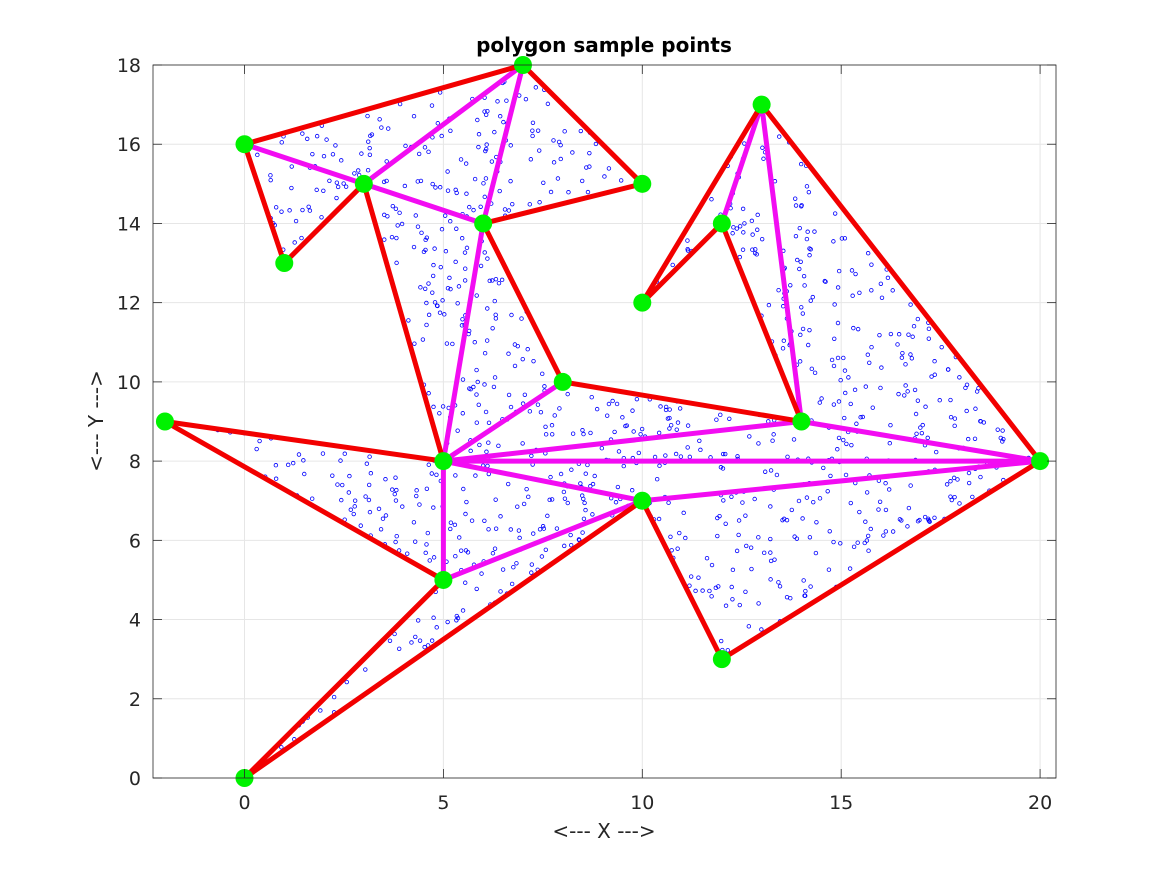 Image resolution: width=1167 pixels, height=875 pixels. What do you see at coordinates (135, 621) in the screenshot?
I see `y-tick-label: 4` at bounding box center [135, 621].